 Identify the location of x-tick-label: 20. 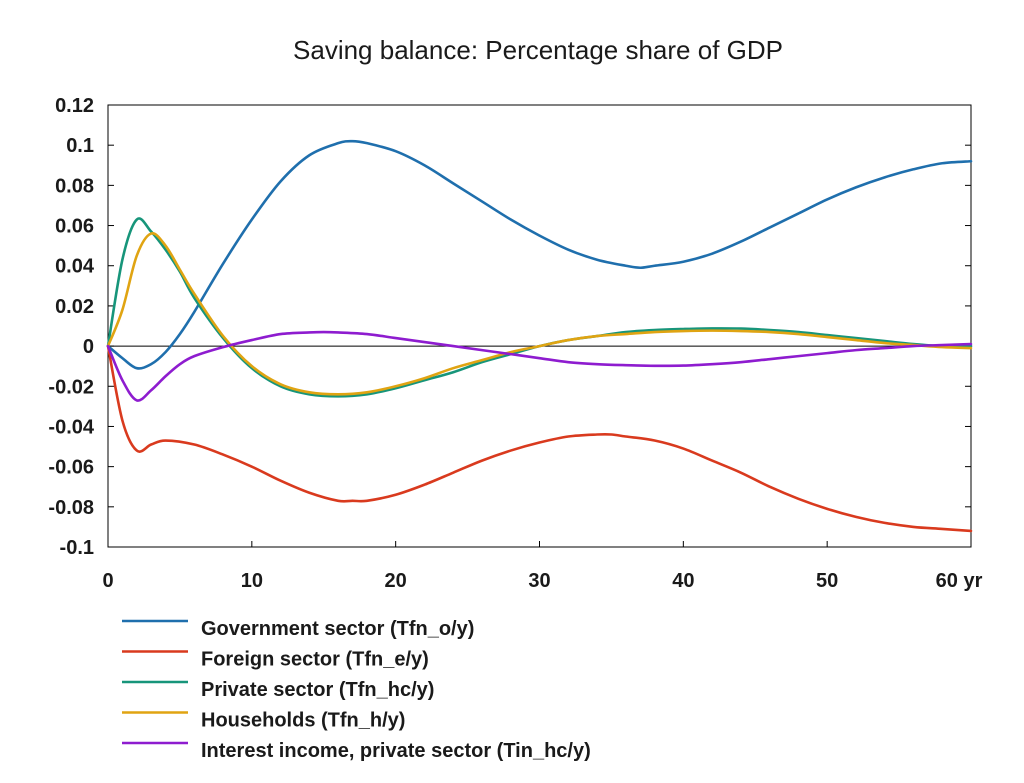
(396, 581).